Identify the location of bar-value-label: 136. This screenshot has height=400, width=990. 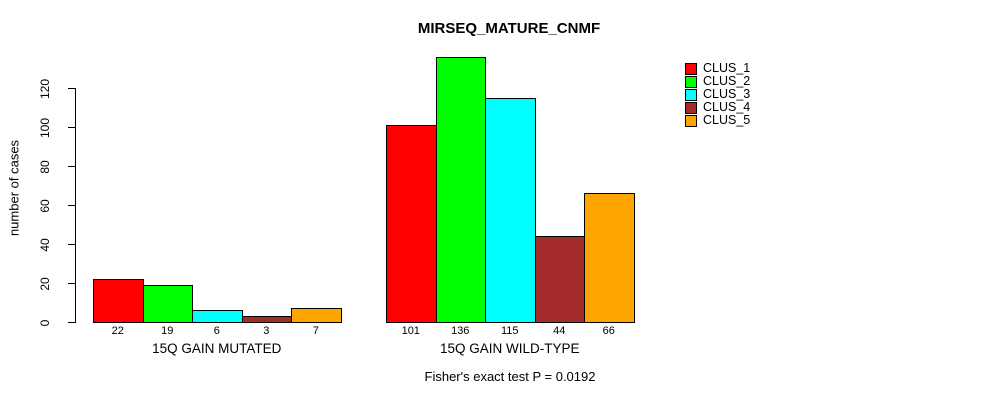
(460, 331).